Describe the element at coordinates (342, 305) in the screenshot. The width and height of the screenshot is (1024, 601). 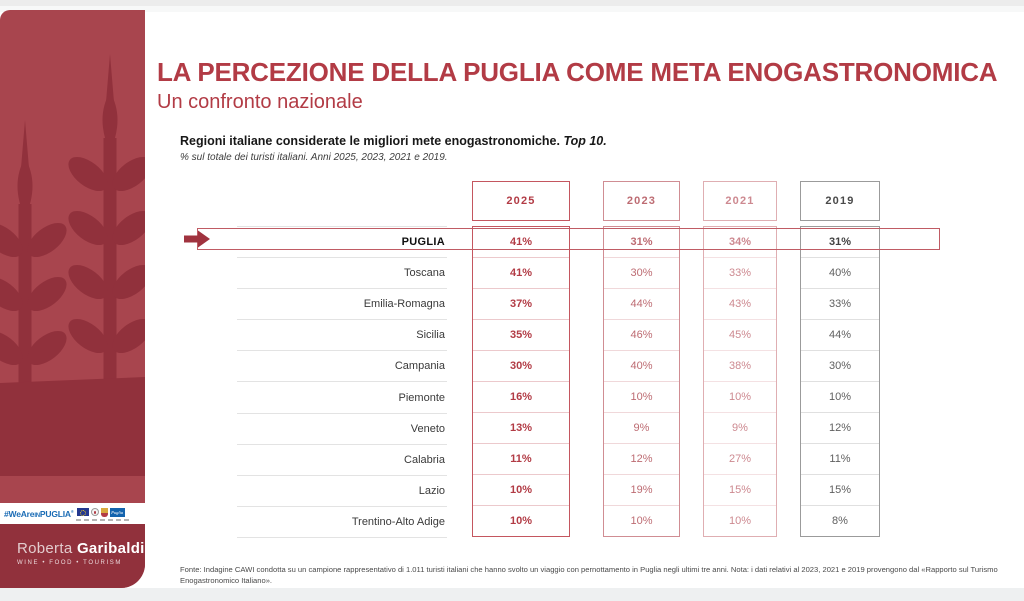
I see `region-label: Emilia-Romagna` at that location.